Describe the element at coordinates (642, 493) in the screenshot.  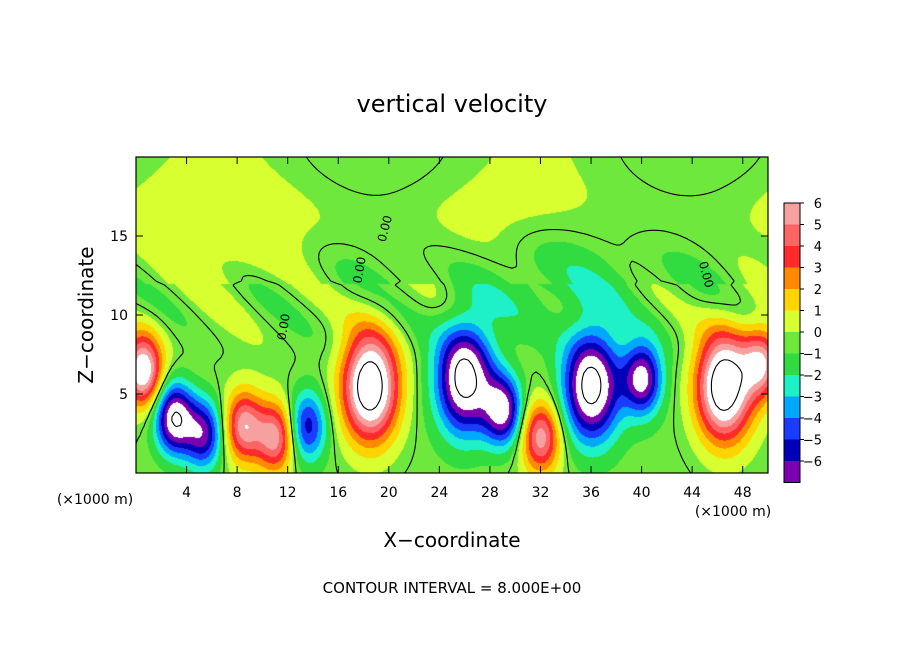
I see `x-tick-label: 40` at that location.